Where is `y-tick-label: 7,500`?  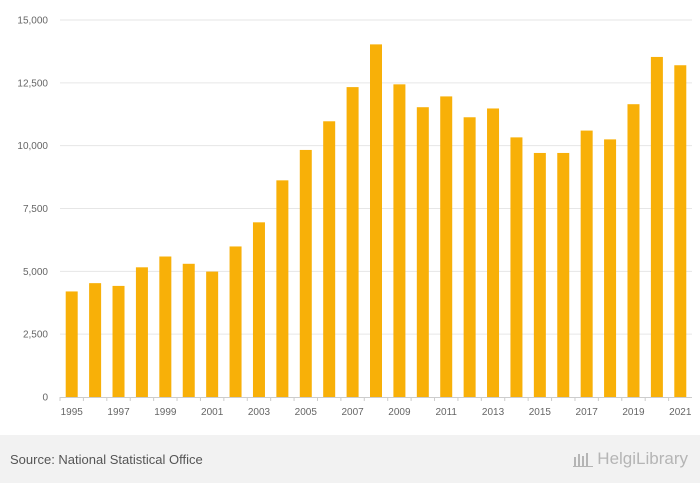
y-tick-label: 7,500 is located at coordinates (35, 209).